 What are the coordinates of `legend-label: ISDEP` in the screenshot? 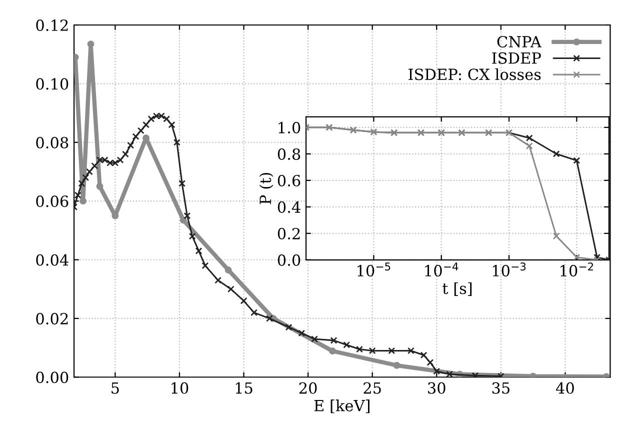 It's located at (516, 58).